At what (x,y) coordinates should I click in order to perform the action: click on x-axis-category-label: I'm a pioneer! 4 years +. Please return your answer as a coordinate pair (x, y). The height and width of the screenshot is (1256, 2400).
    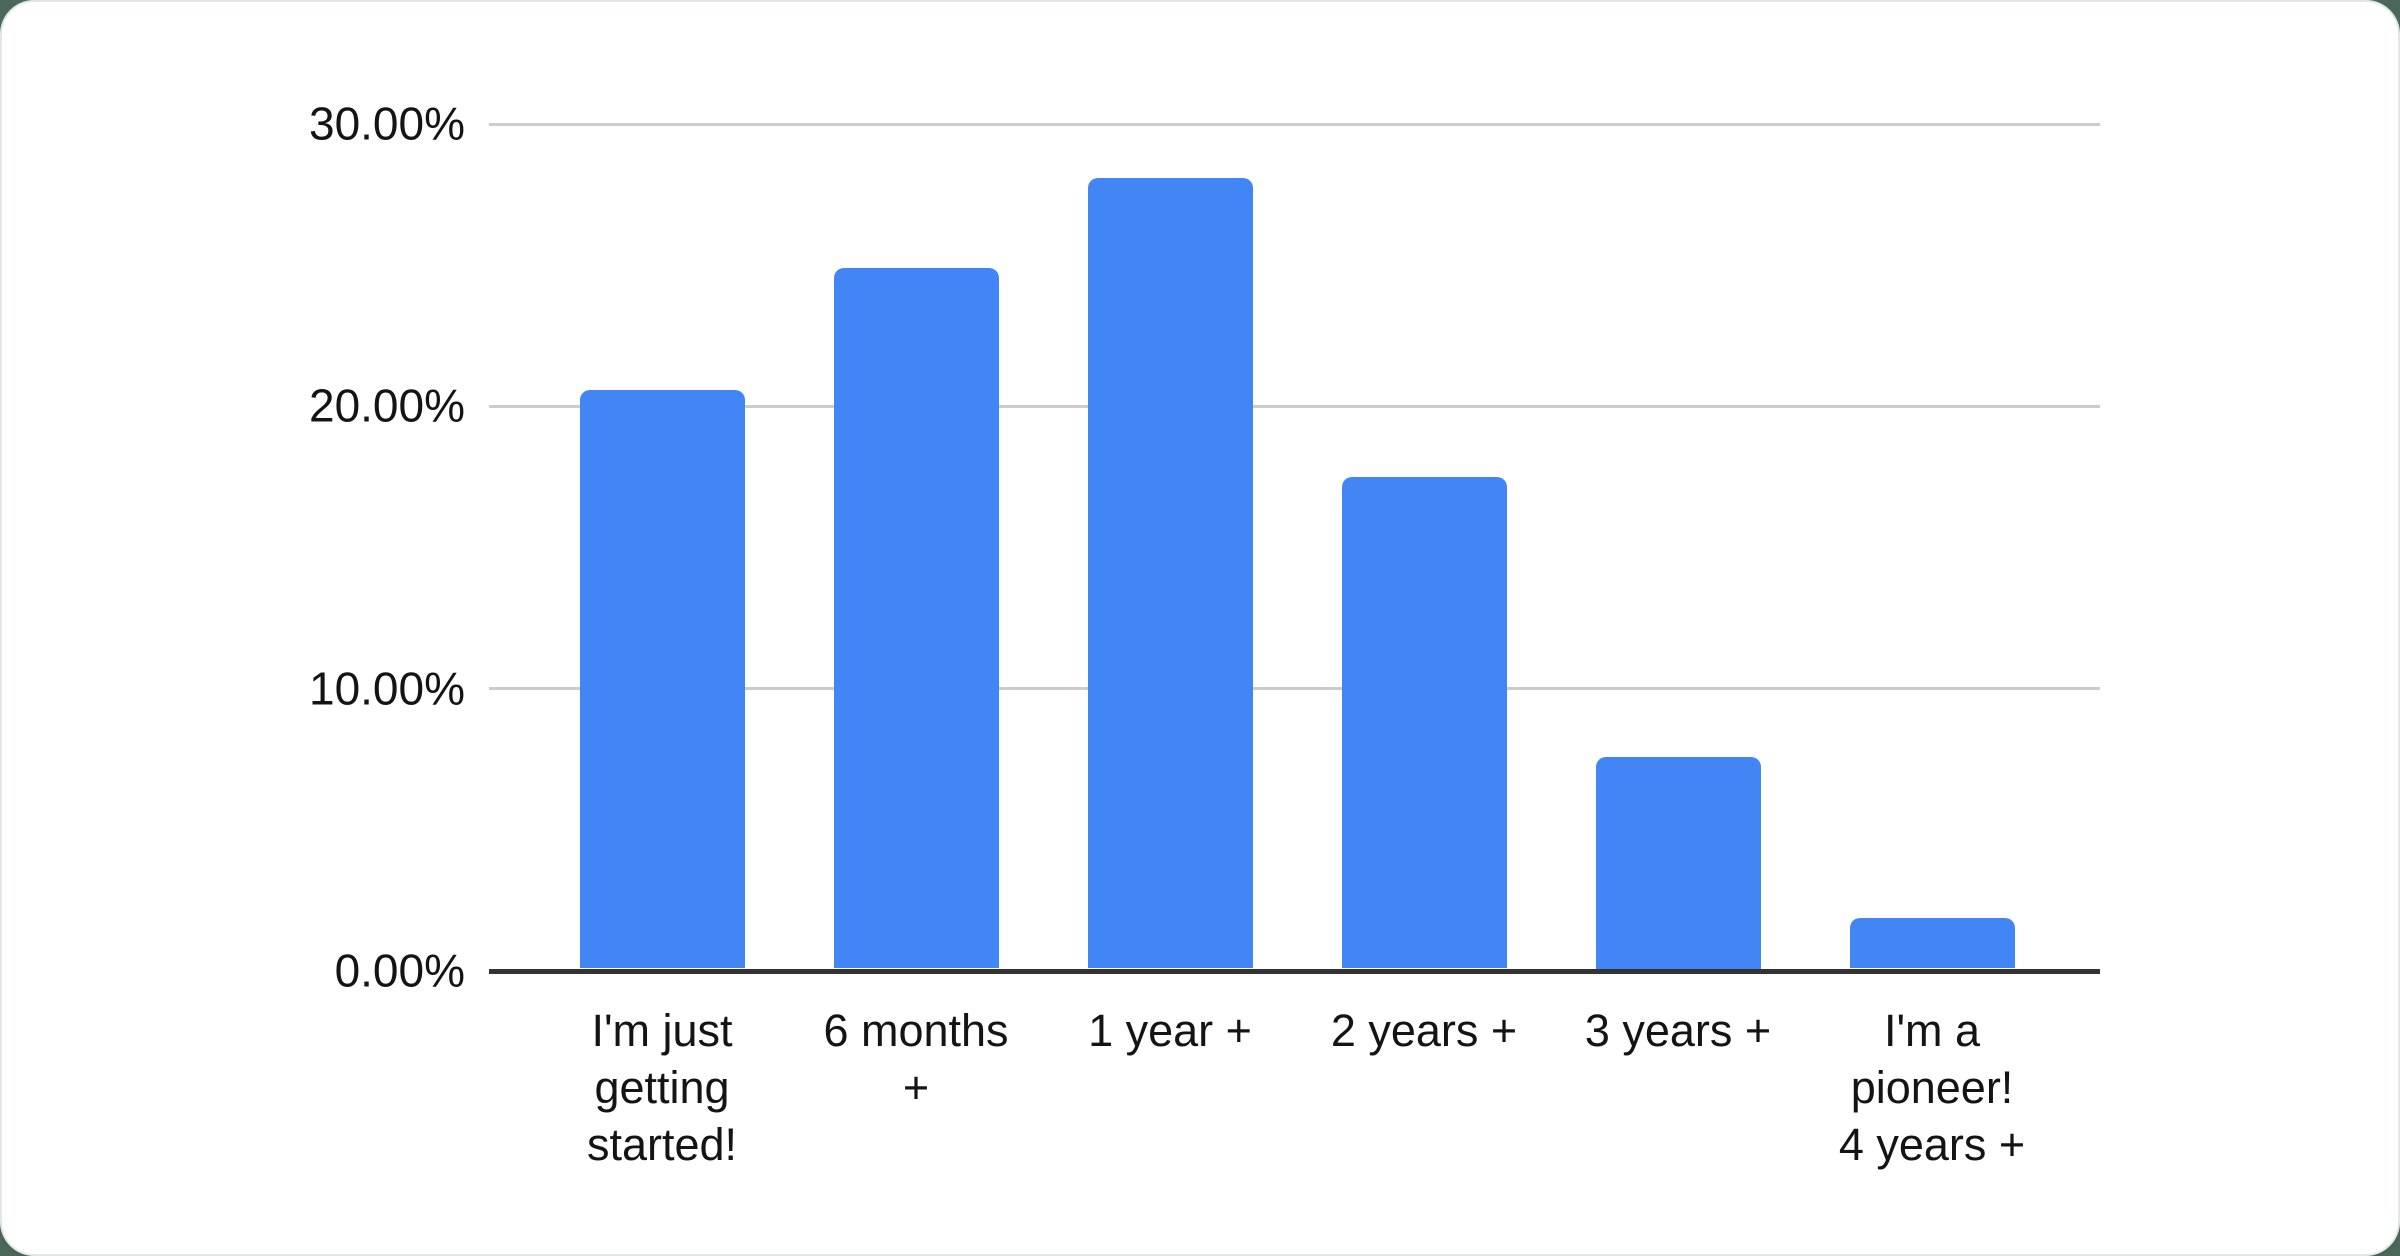
    Looking at the image, I should click on (1932, 1087).